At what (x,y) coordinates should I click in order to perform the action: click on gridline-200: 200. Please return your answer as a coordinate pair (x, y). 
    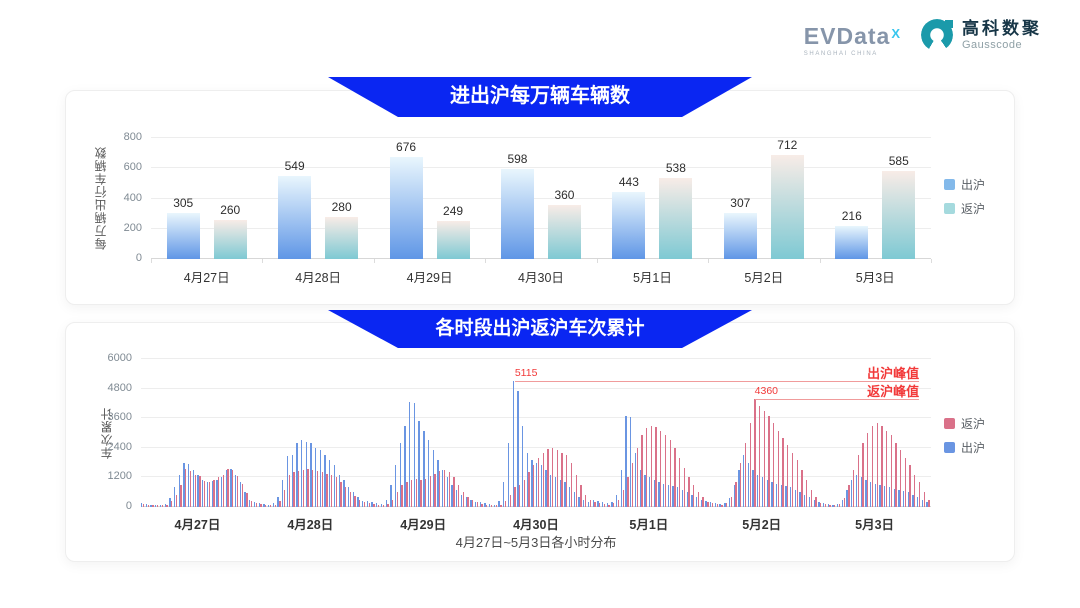
    Looking at the image, I should click on (527, 228).